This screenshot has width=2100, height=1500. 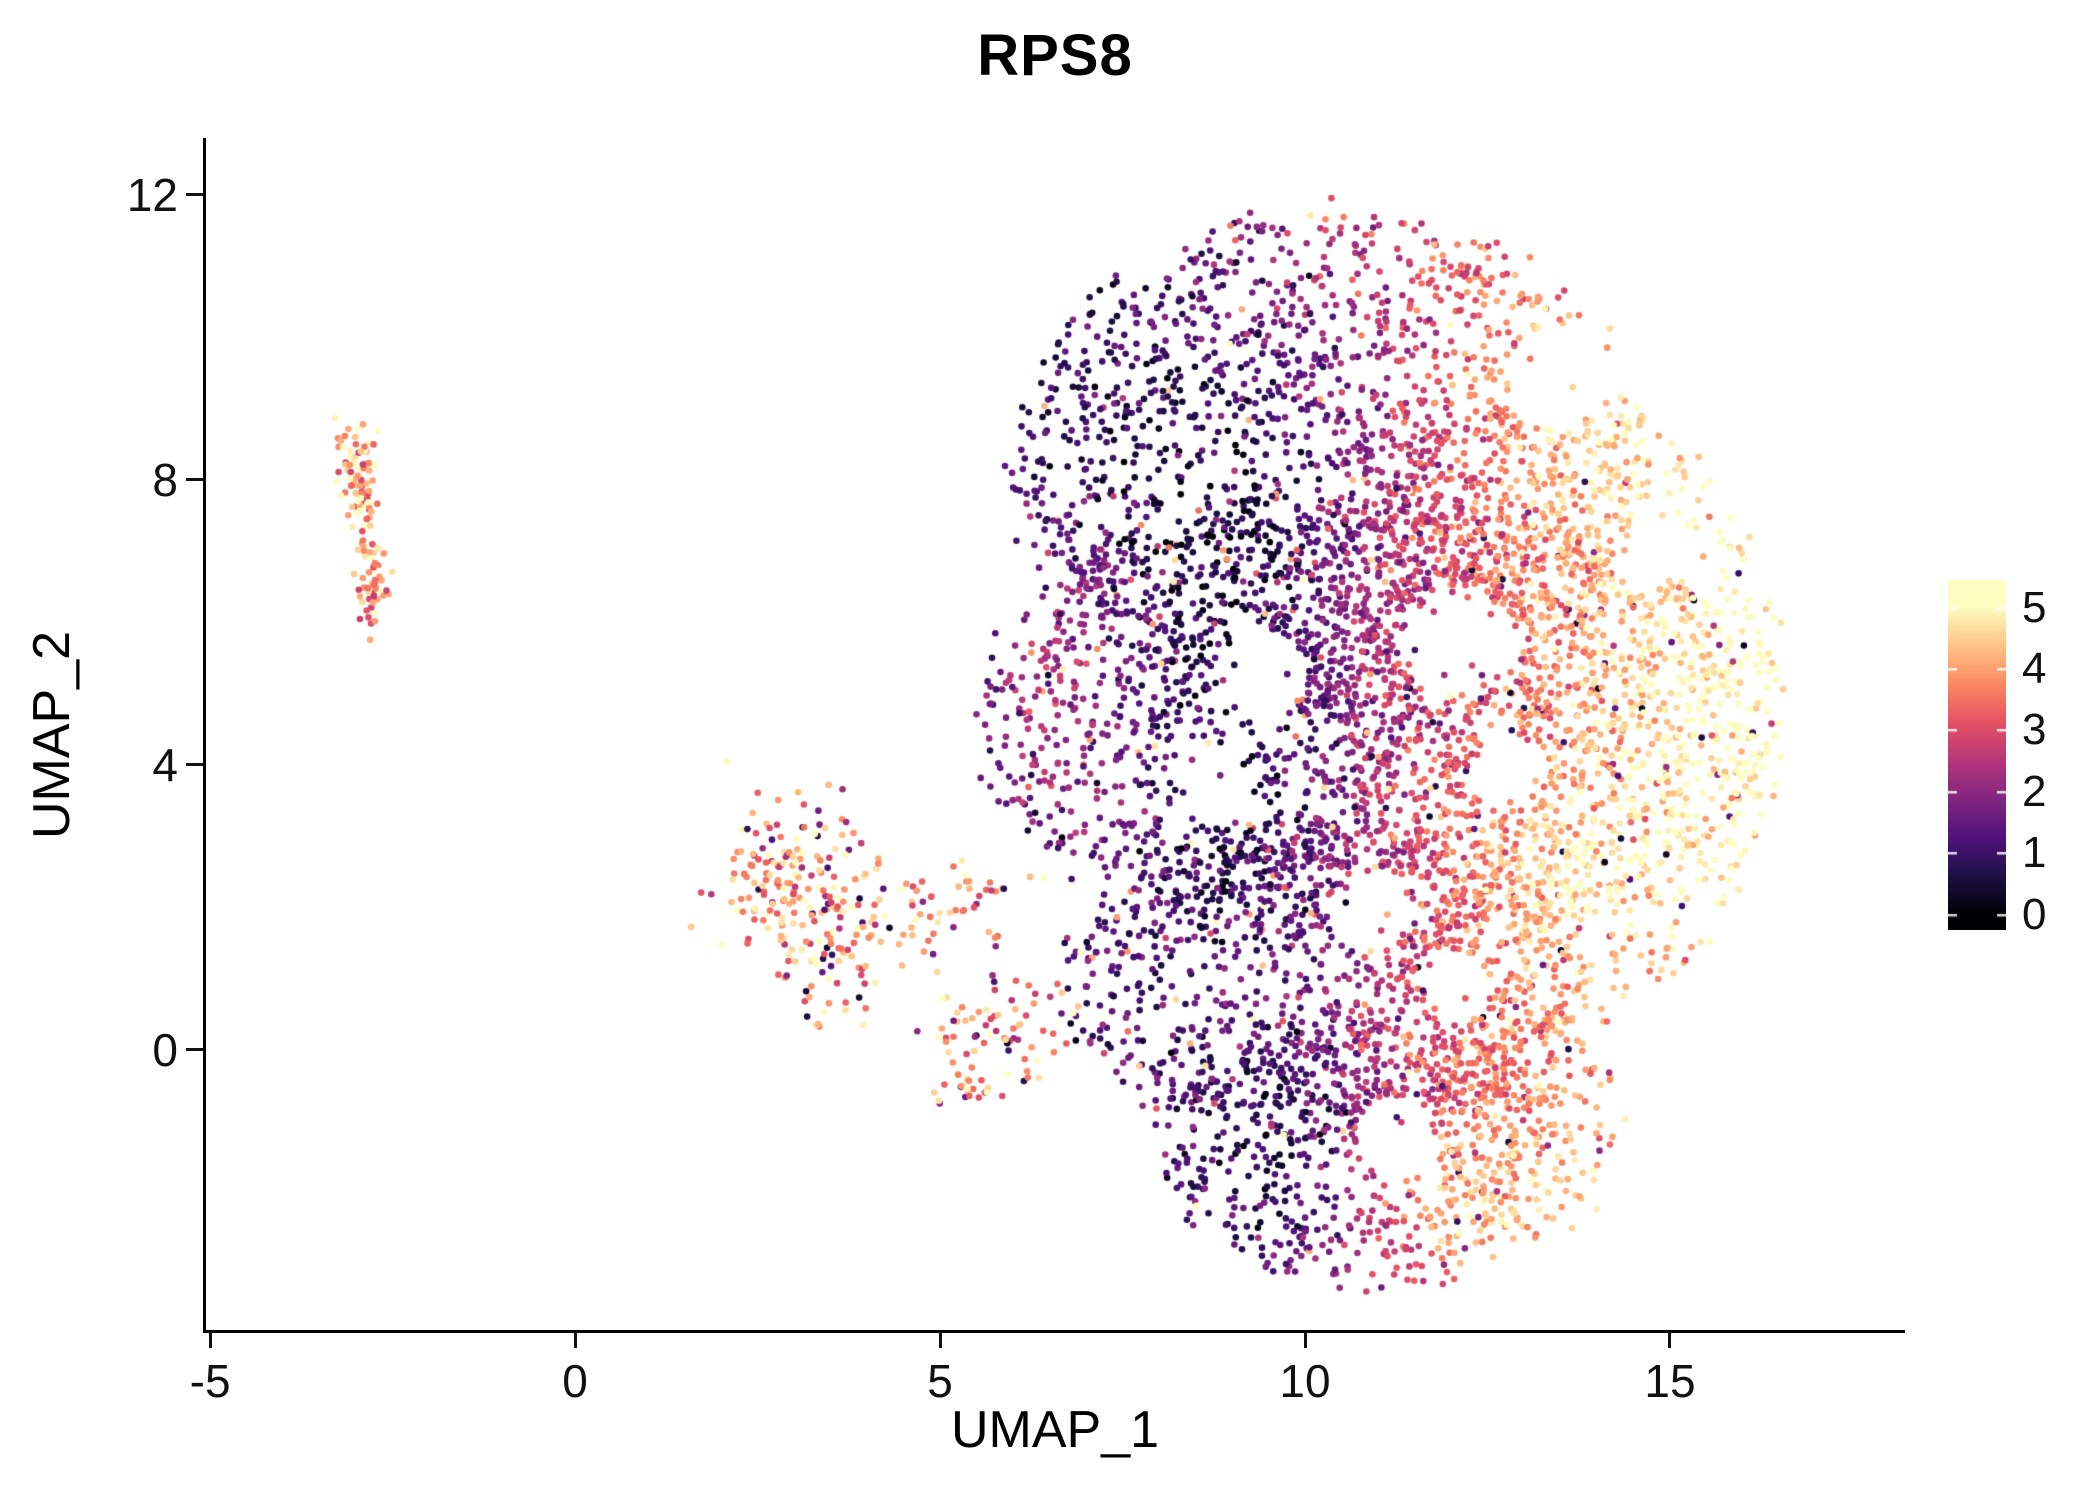 What do you see at coordinates (2034, 669) in the screenshot?
I see `colorbar-tick-label: 4` at bounding box center [2034, 669].